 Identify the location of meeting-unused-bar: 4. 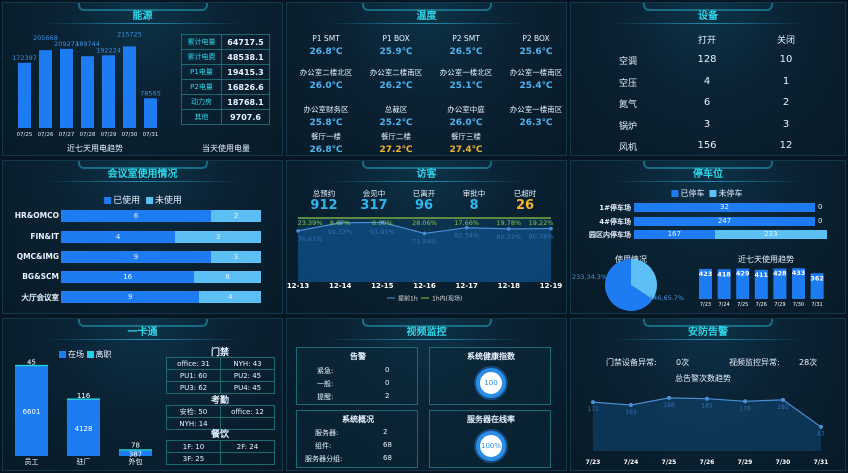
(230, 297).